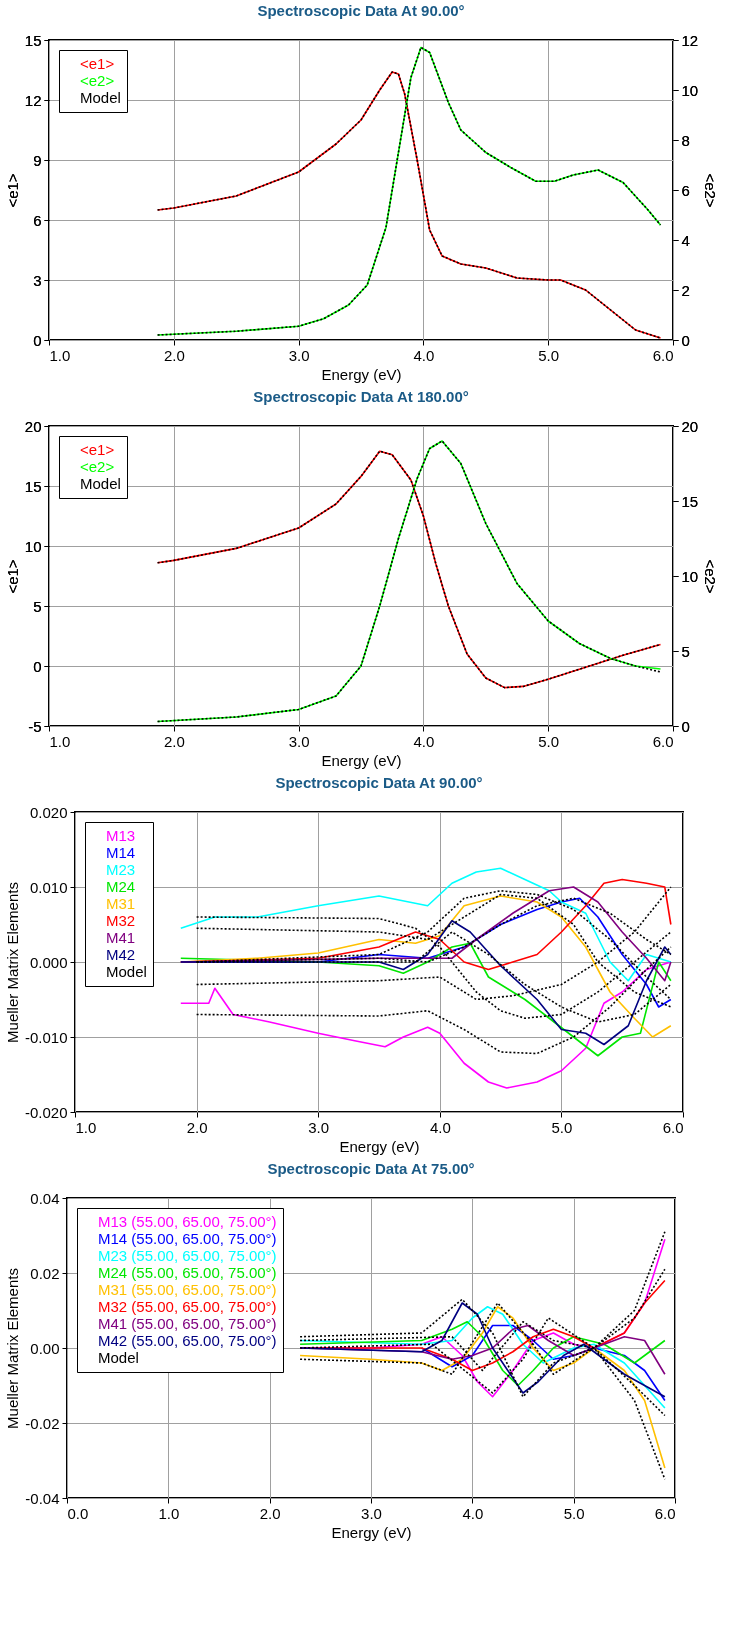  What do you see at coordinates (121, 835) in the screenshot?
I see `text: M13` at bounding box center [121, 835].